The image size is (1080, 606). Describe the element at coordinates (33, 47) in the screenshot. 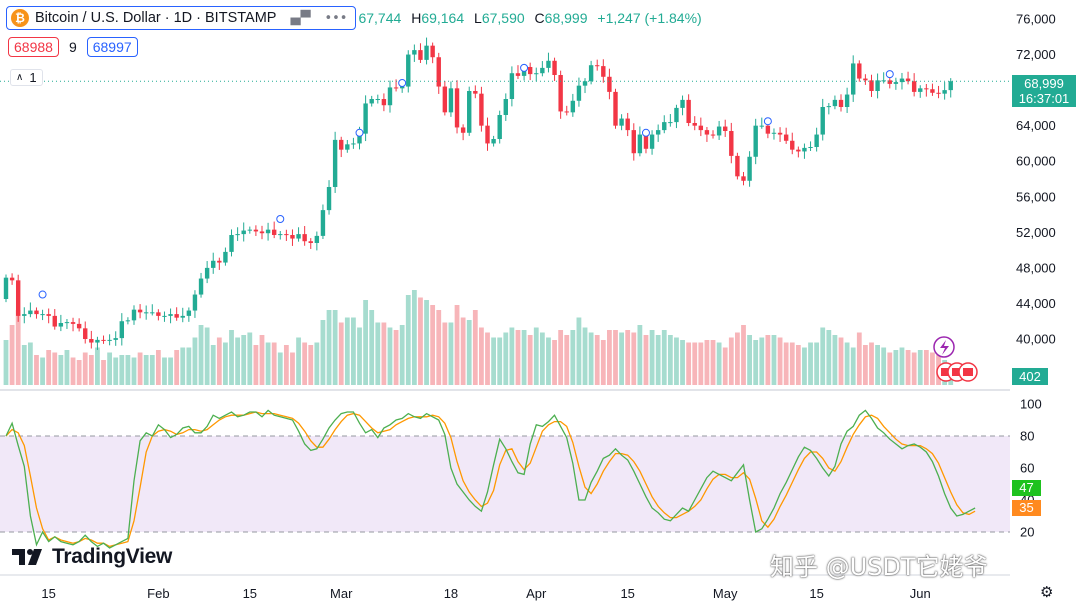

I see `sell-button: 68988` at that location.